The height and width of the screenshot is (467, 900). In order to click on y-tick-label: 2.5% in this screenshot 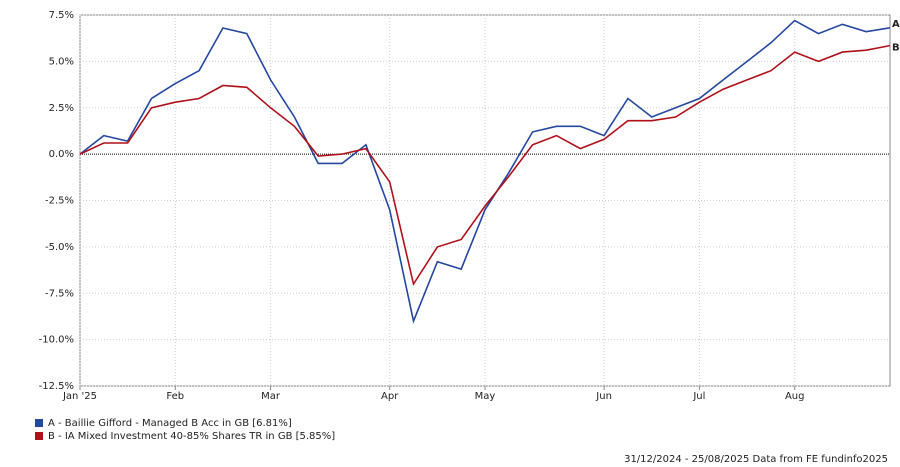, I will do `click(61, 108)`.